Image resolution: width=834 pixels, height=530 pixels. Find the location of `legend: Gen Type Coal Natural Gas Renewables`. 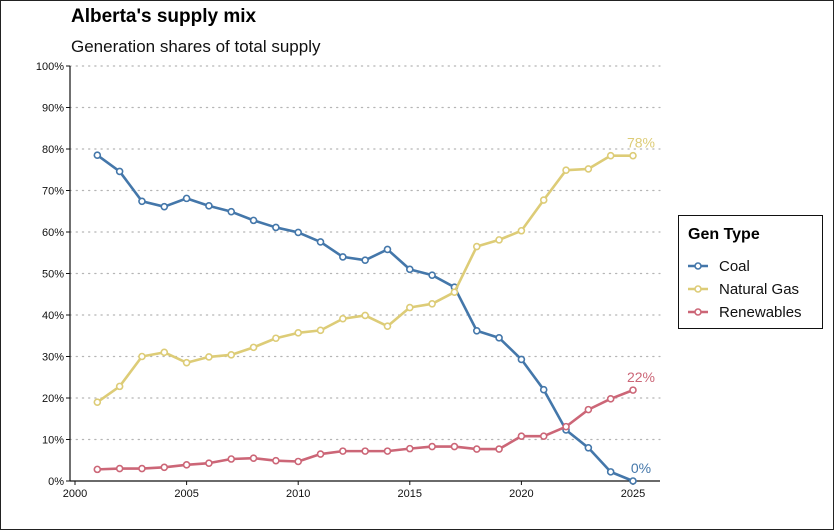

legend: Gen Type Coal Natural Gas Renewables is located at coordinates (750, 272).